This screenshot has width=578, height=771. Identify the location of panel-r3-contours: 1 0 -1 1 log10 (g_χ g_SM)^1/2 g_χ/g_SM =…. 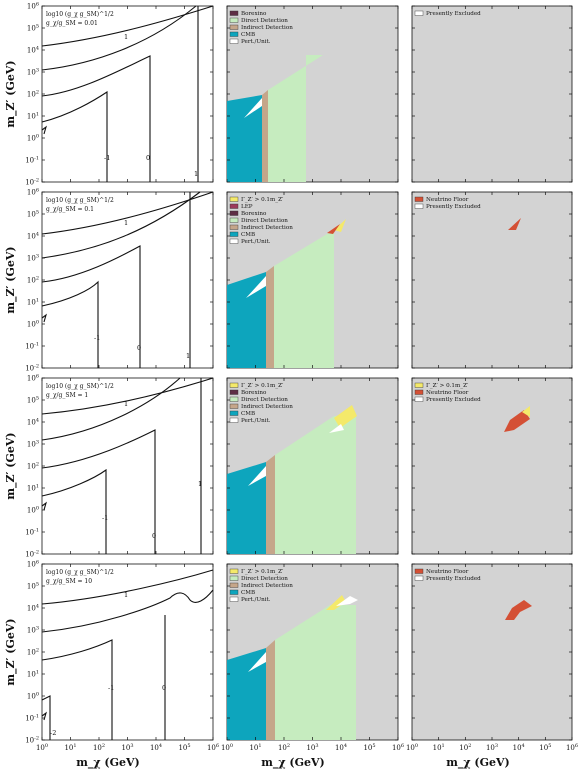
(127, 466).